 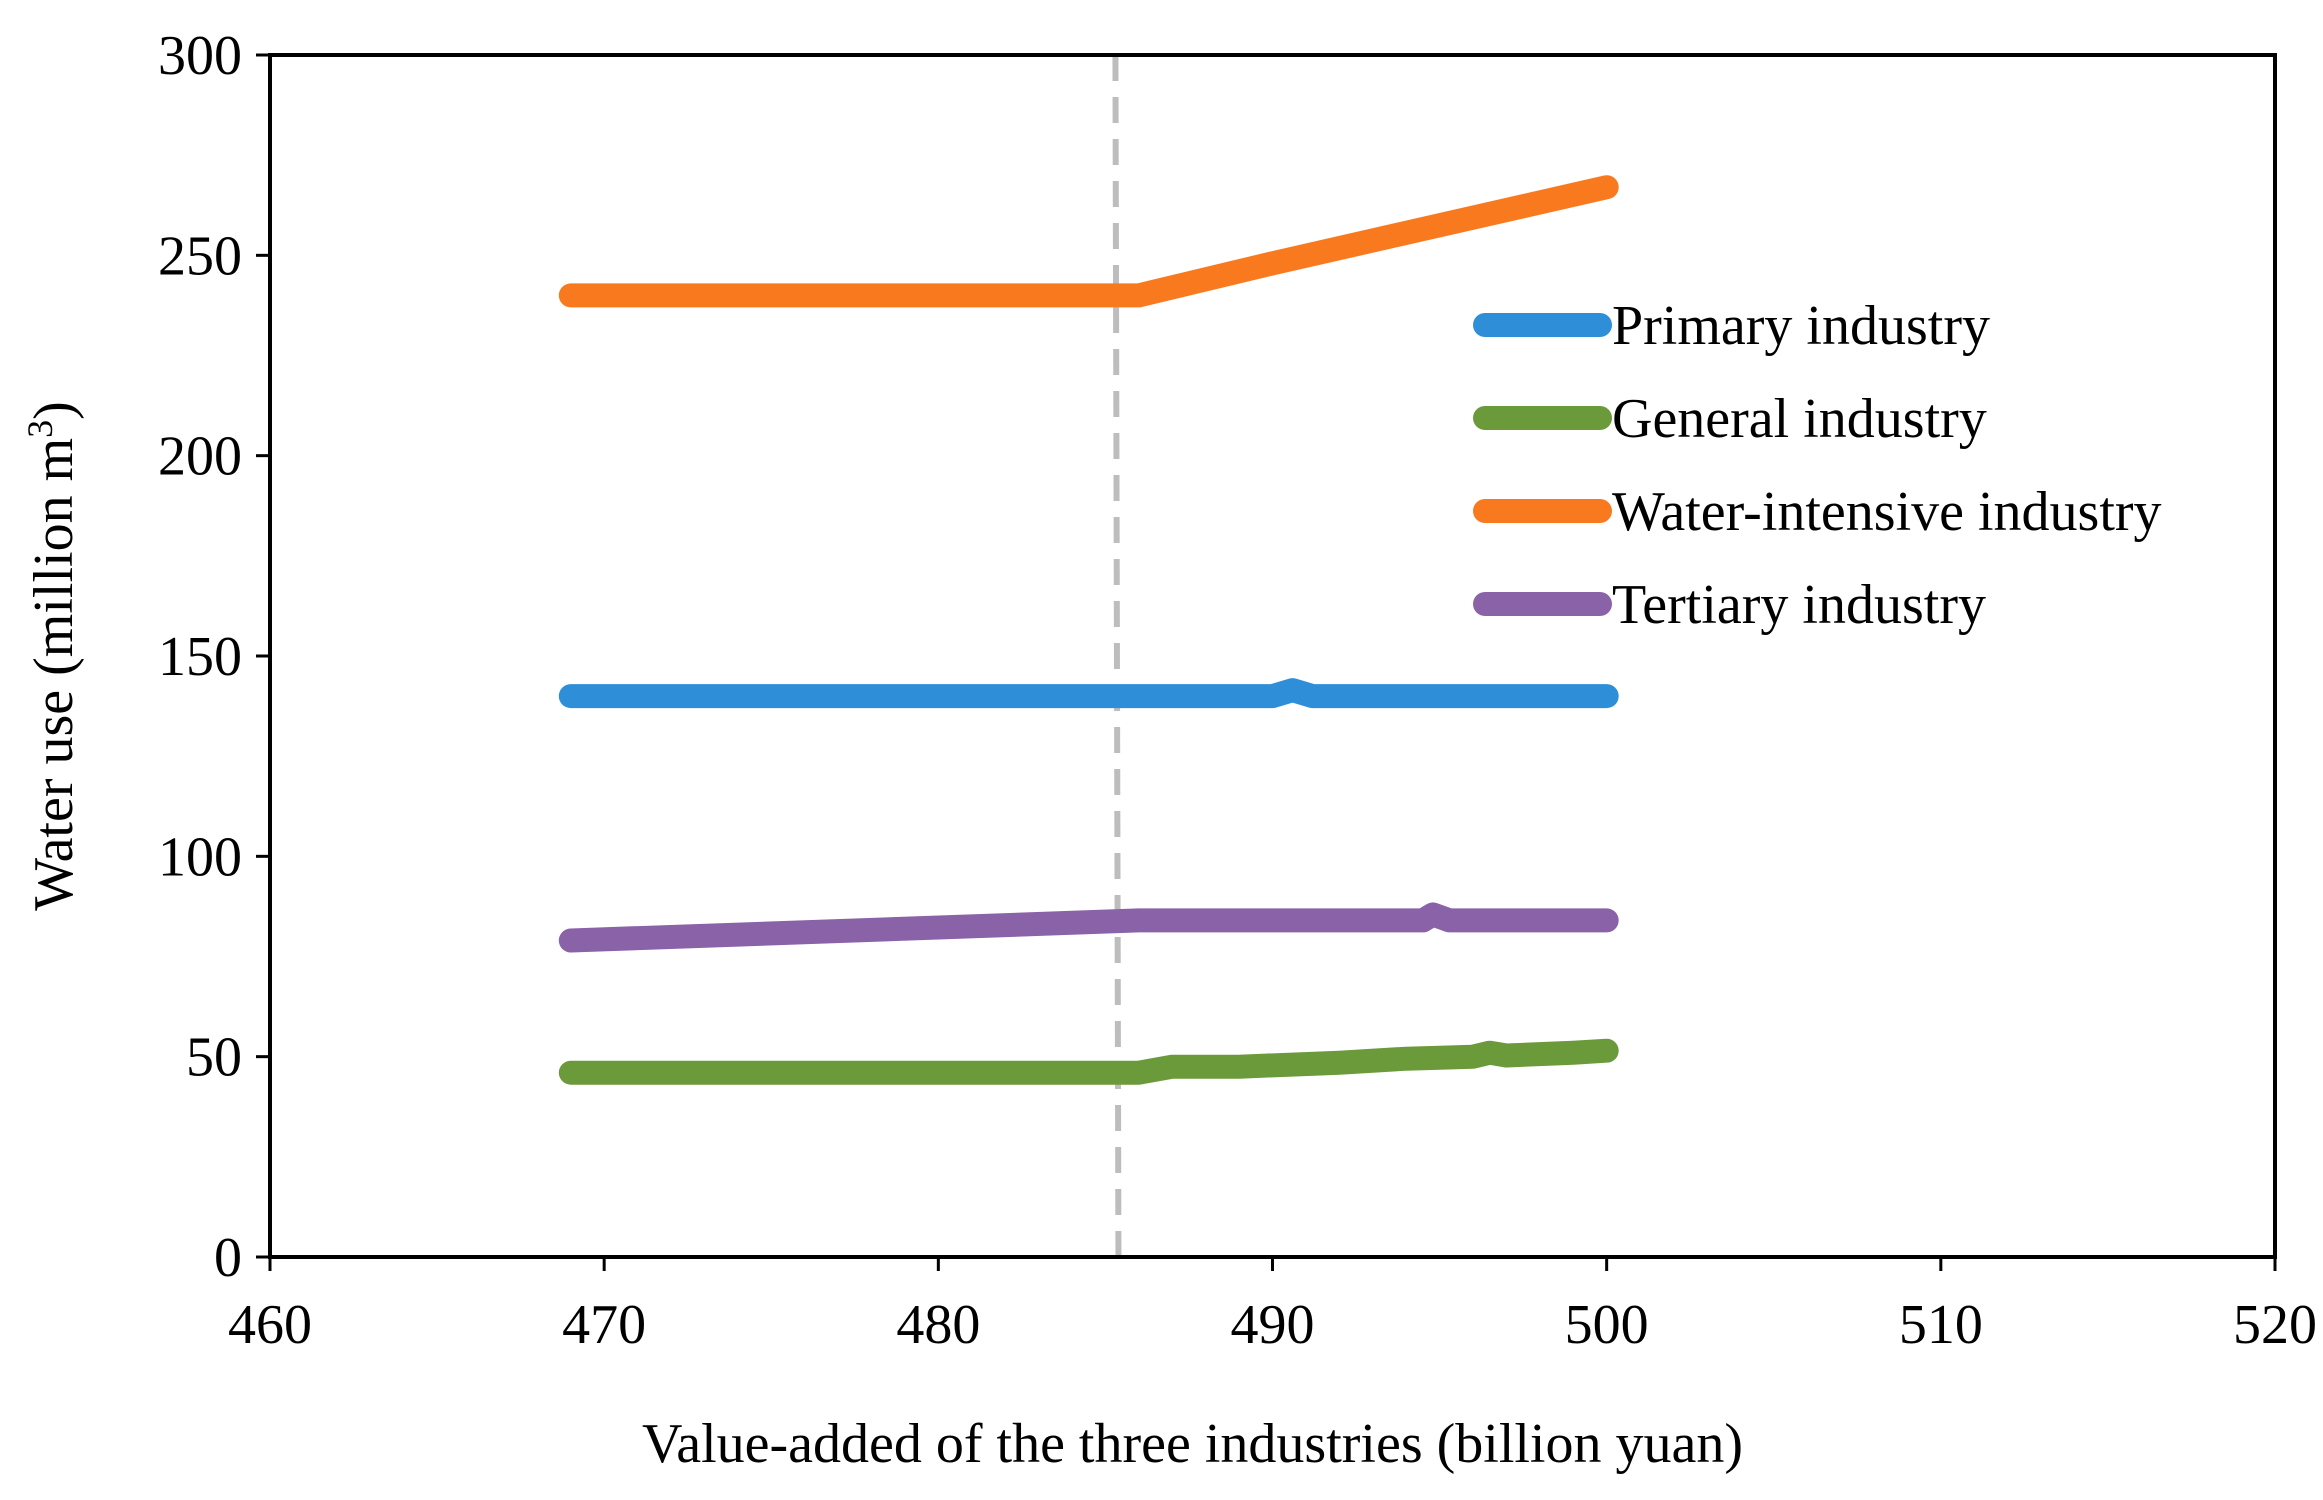 I want to click on x-tick-label: 500, so click(x=1607, y=1325).